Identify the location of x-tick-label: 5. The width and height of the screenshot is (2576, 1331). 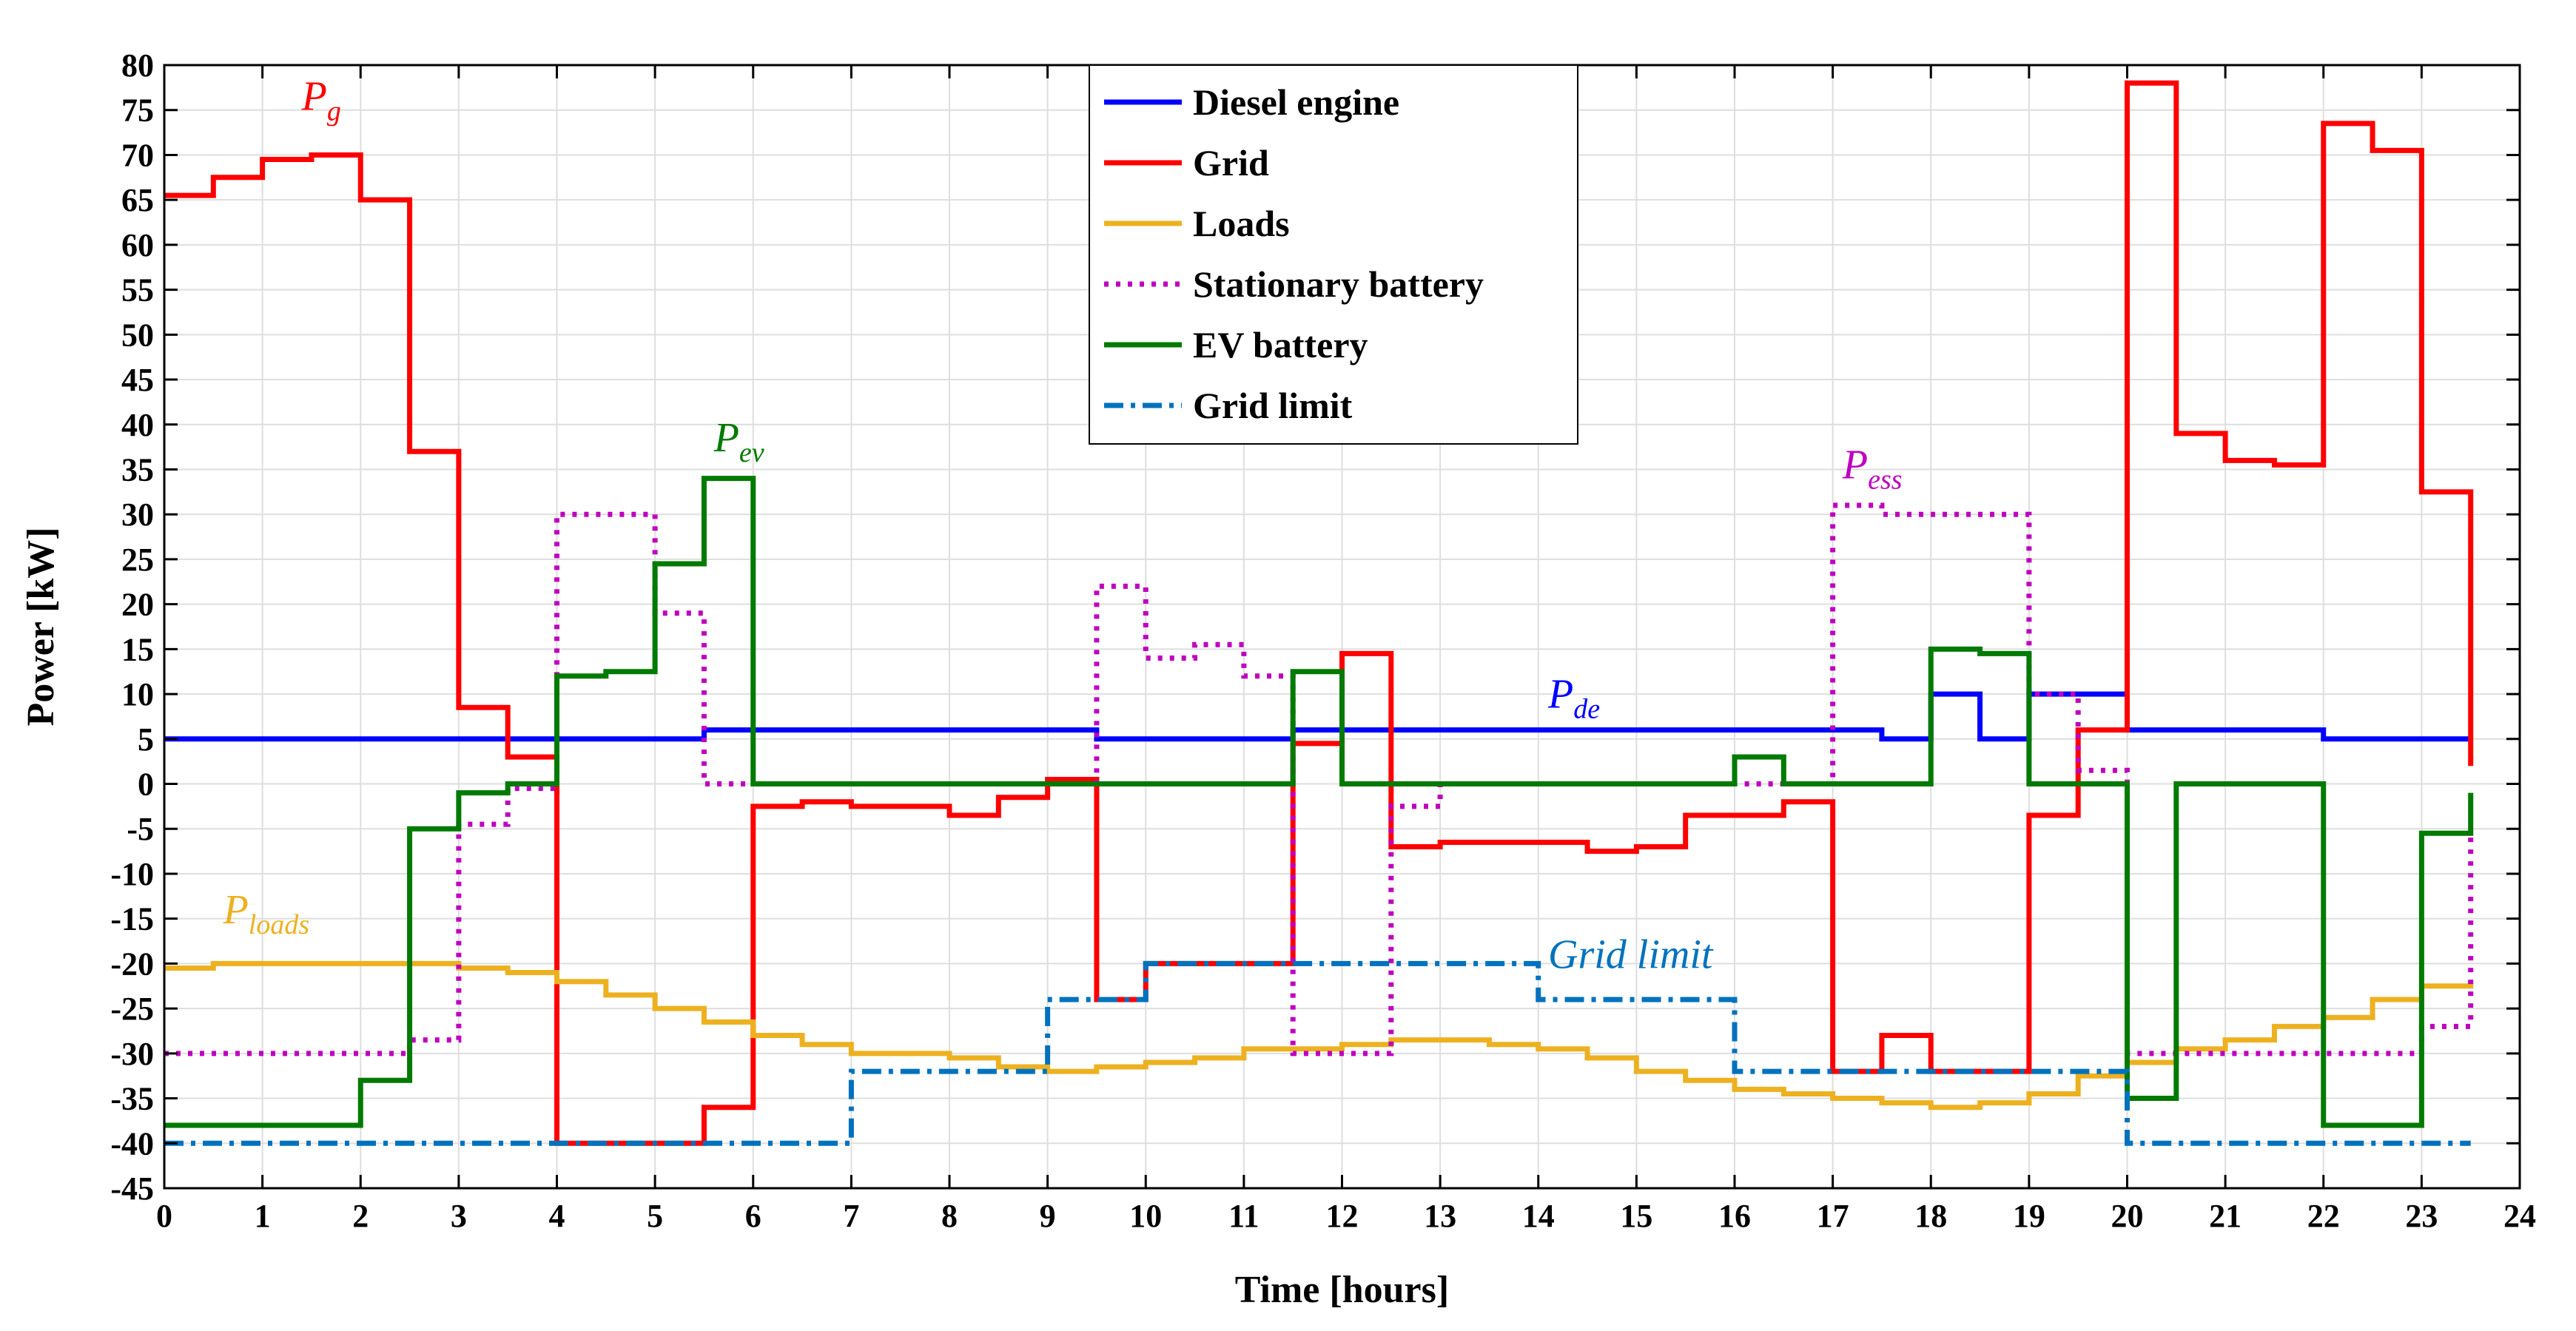
(655, 1216).